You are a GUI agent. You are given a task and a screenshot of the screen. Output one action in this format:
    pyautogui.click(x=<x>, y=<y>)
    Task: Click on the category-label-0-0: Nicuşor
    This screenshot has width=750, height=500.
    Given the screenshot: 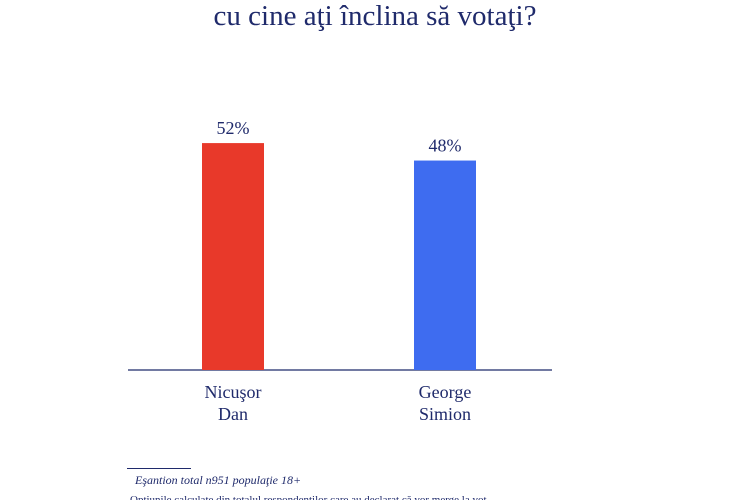 What is the action you would take?
    pyautogui.click(x=233, y=392)
    